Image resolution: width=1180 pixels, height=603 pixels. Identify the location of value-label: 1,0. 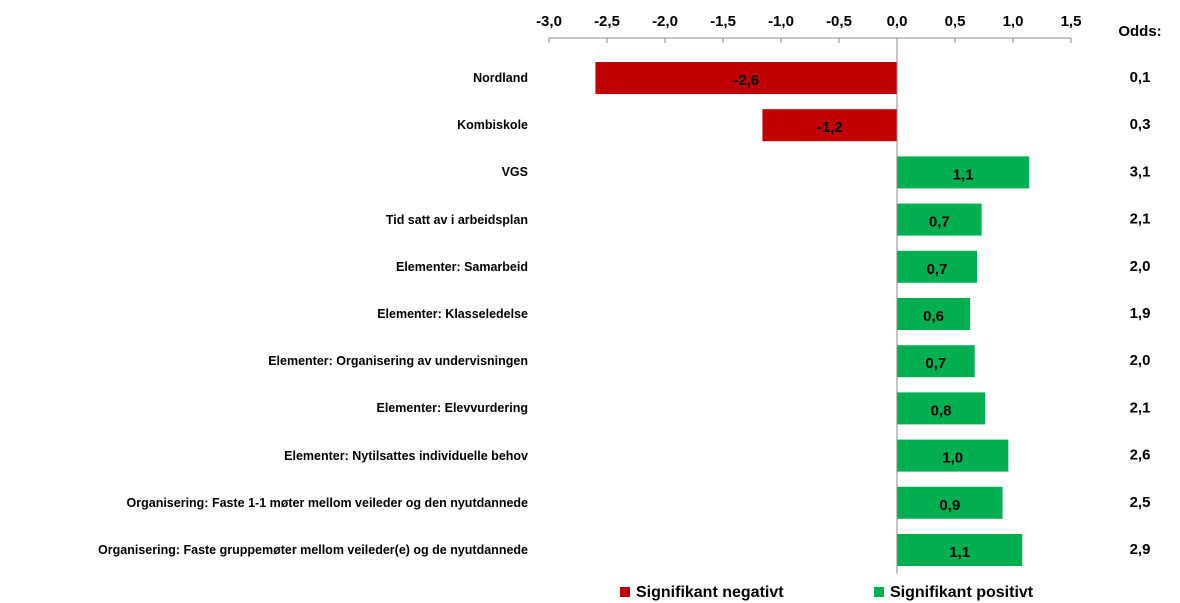
(952, 458).